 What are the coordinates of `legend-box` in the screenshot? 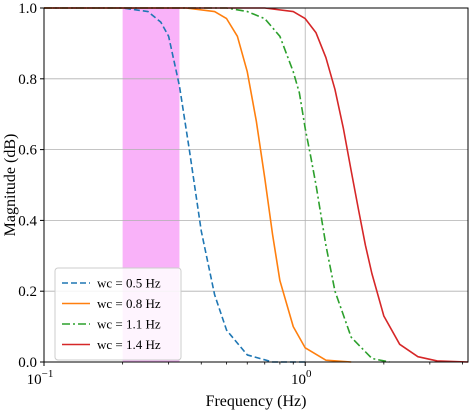 It's located at (118, 314).